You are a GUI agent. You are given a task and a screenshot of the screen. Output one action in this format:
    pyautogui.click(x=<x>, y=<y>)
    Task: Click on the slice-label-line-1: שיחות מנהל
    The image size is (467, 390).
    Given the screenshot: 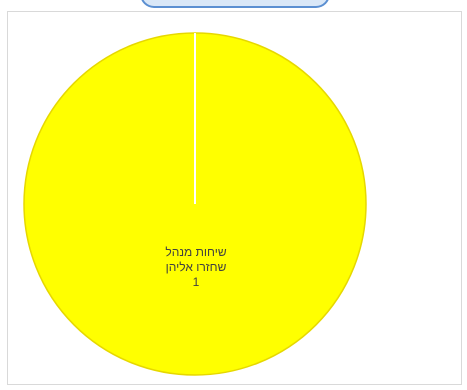 What is the action you would take?
    pyautogui.click(x=195, y=252)
    